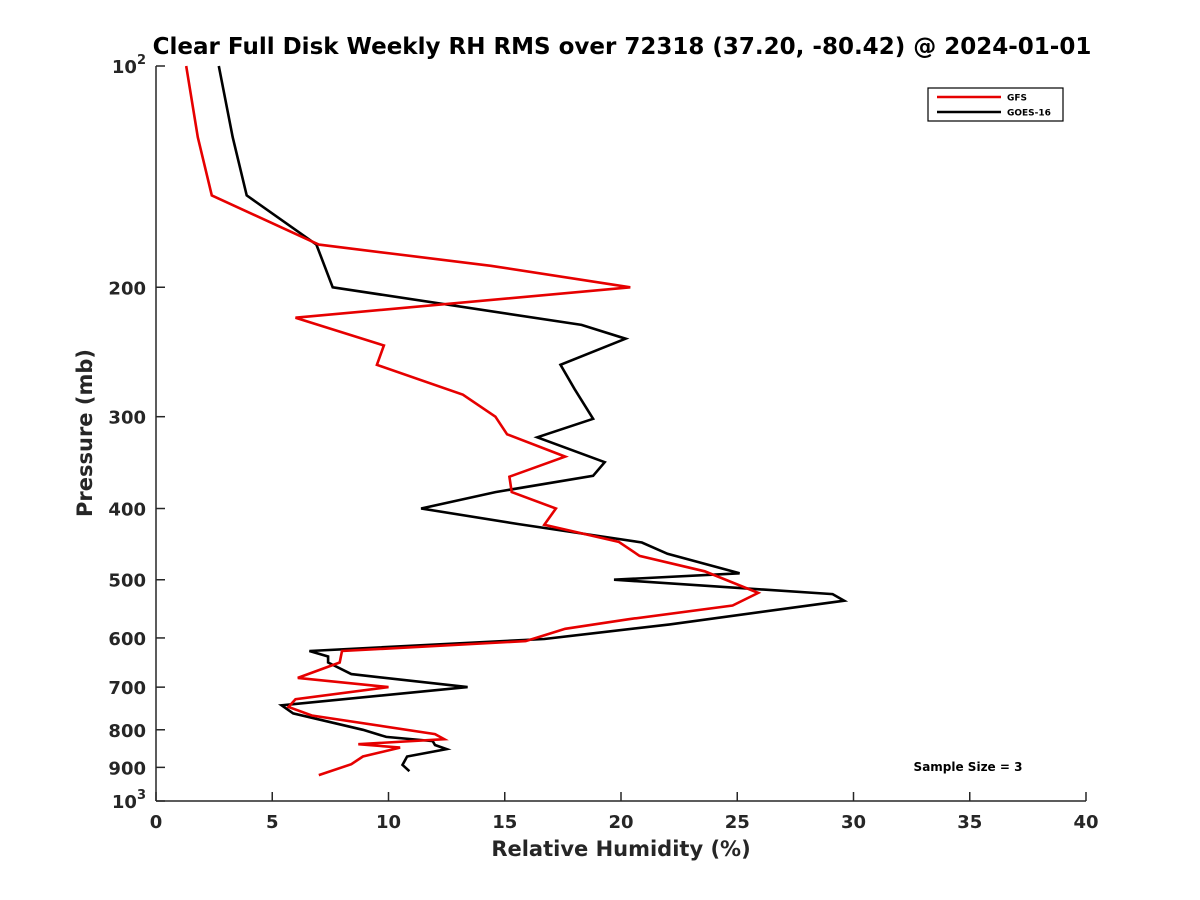 Image resolution: width=1200 pixels, height=900 pixels. What do you see at coordinates (1029, 114) in the screenshot?
I see `legend-label: GOES-16` at bounding box center [1029, 114].